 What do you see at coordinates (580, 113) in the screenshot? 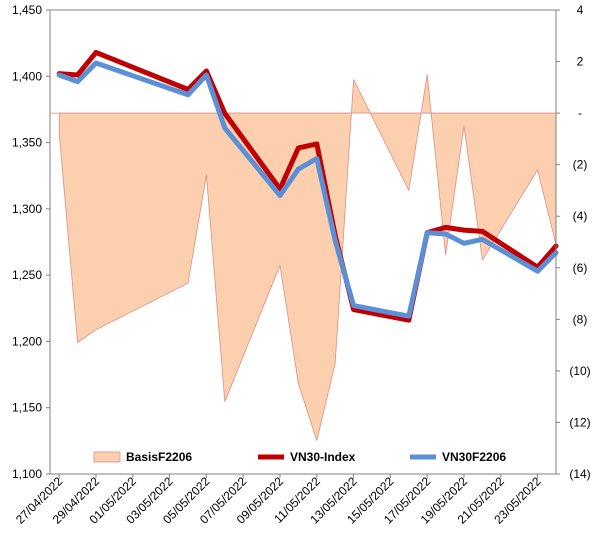
I see `y-right-tick-label: -` at bounding box center [580, 113].